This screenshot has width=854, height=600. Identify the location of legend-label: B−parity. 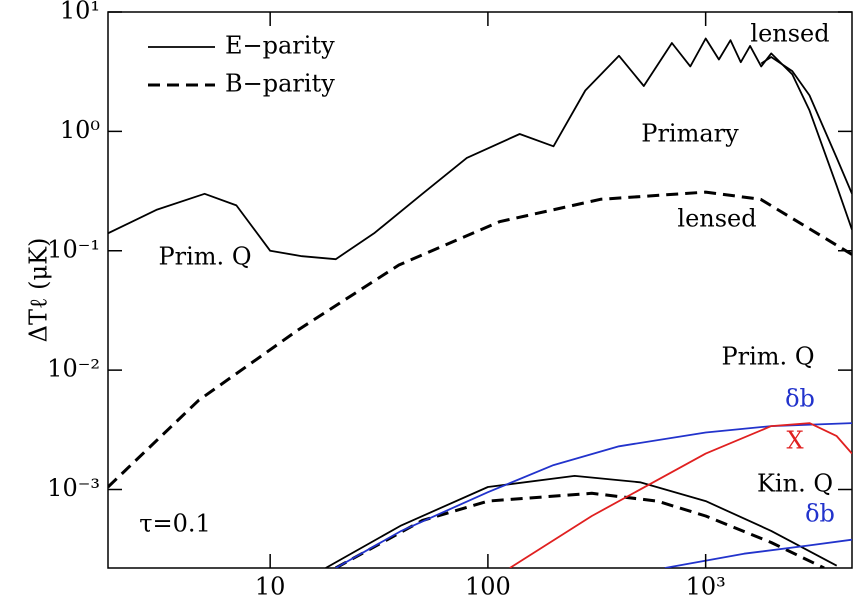
(280, 84).